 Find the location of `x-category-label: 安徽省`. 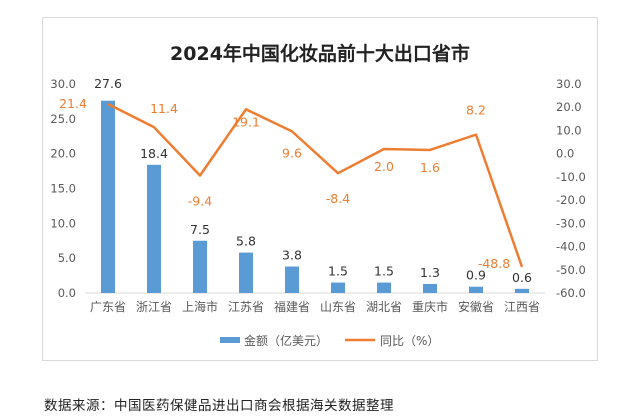

x-category-label: 安徽省 is located at coordinates (476, 306).